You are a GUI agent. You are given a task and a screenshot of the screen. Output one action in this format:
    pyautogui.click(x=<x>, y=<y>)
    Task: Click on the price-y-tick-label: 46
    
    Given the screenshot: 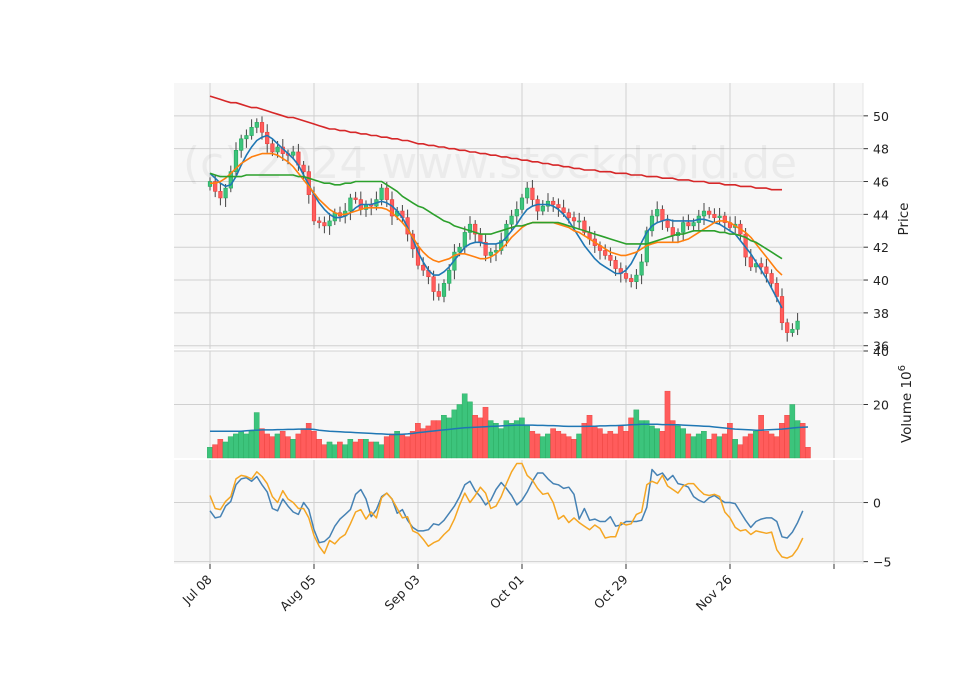 What is the action you would take?
    pyautogui.click(x=881, y=182)
    